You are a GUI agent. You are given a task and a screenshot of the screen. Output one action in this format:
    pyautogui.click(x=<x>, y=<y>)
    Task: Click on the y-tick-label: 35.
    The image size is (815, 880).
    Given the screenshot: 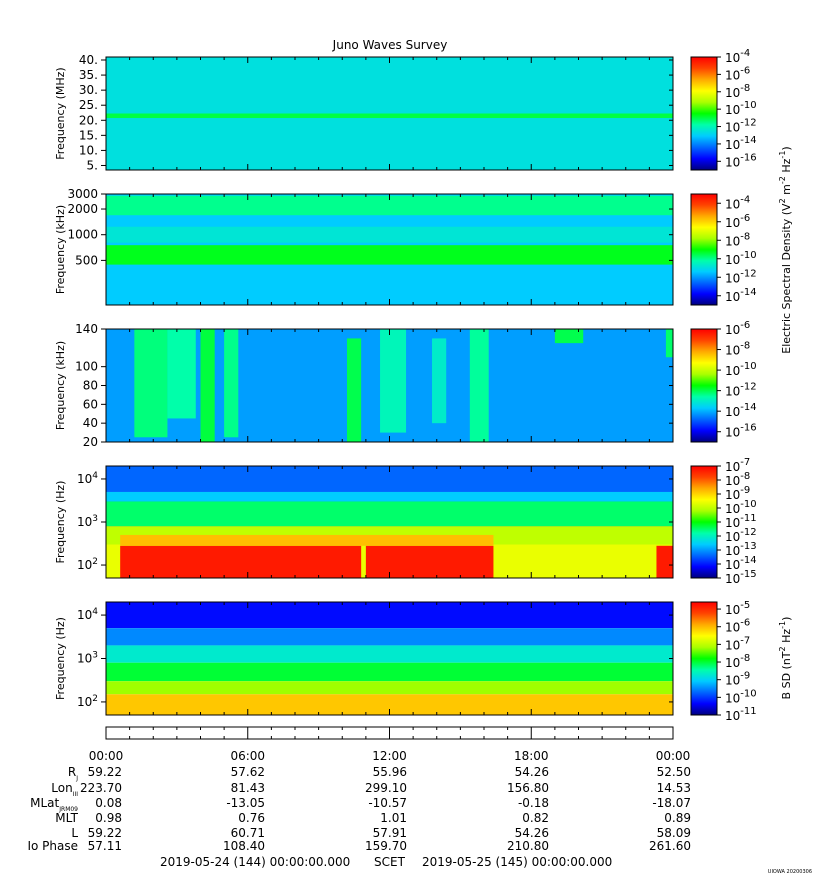 What is the action you would take?
    pyautogui.click(x=88, y=75)
    